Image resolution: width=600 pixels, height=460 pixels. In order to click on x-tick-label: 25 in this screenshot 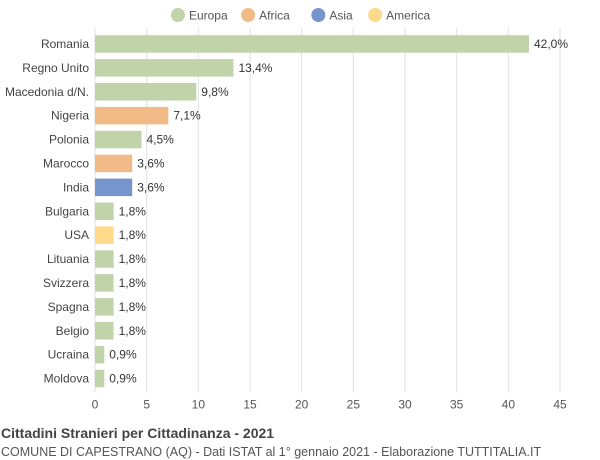, I will do `click(354, 405)`.